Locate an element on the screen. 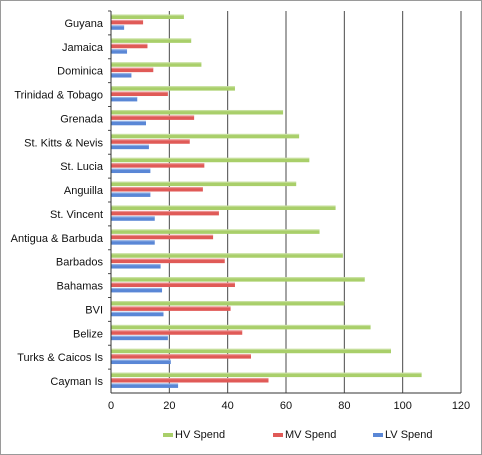 The image size is (482, 455). bar-mv-spend-cayman-is is located at coordinates (190, 380).